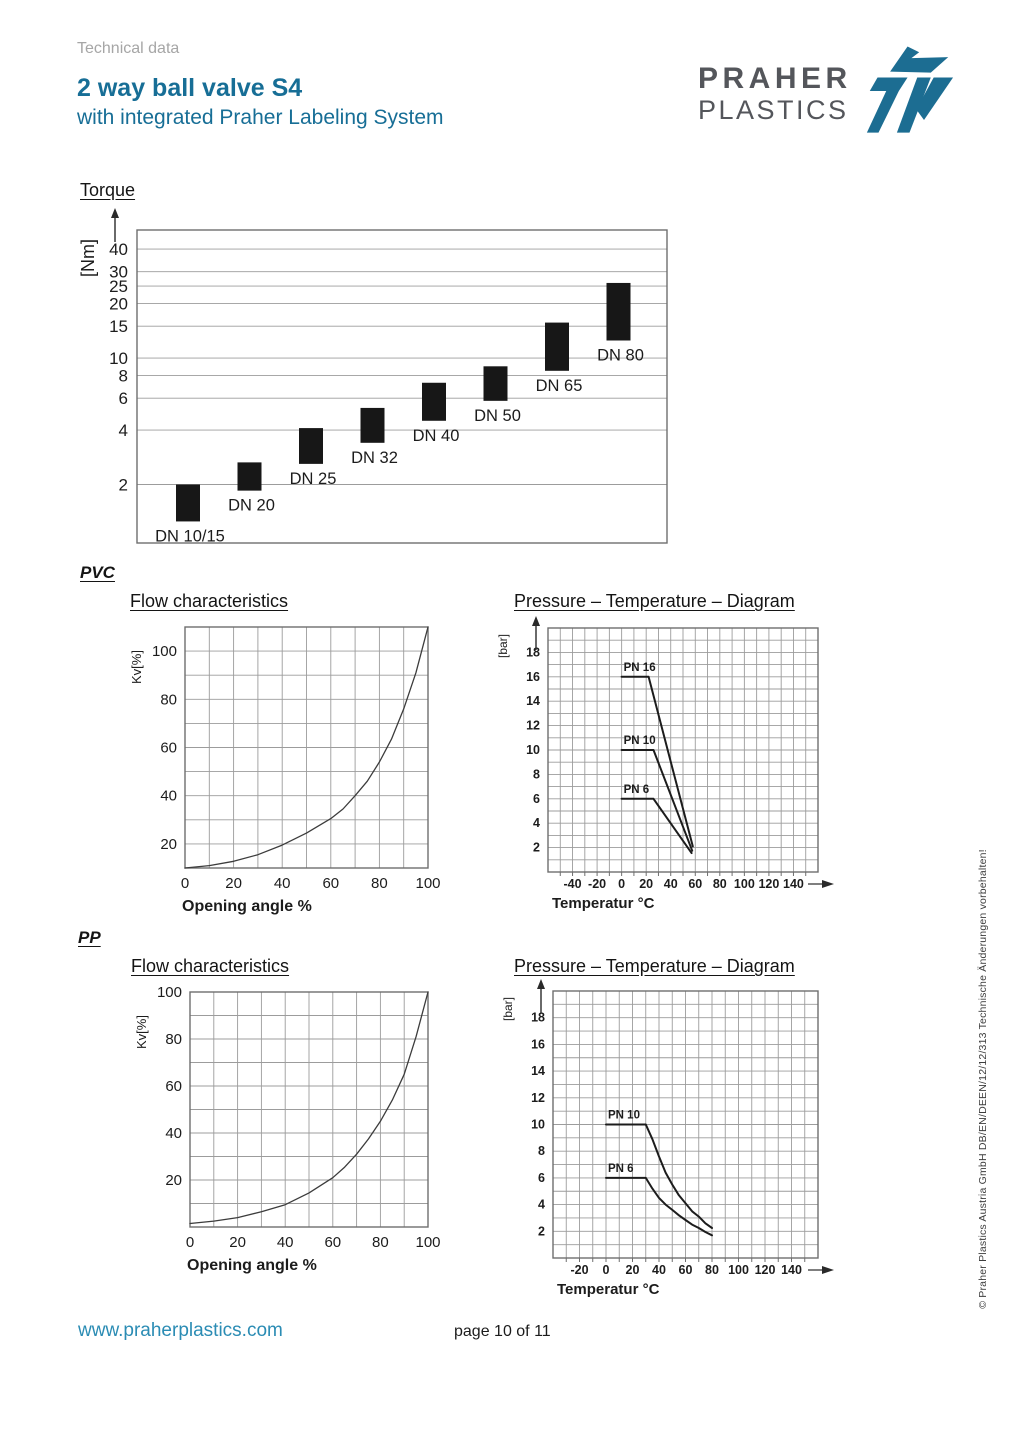 This screenshot has width=1025, height=1442. Describe the element at coordinates (209, 601) in the screenshot. I see `pvc-flow-title: Flow characteristics` at that location.